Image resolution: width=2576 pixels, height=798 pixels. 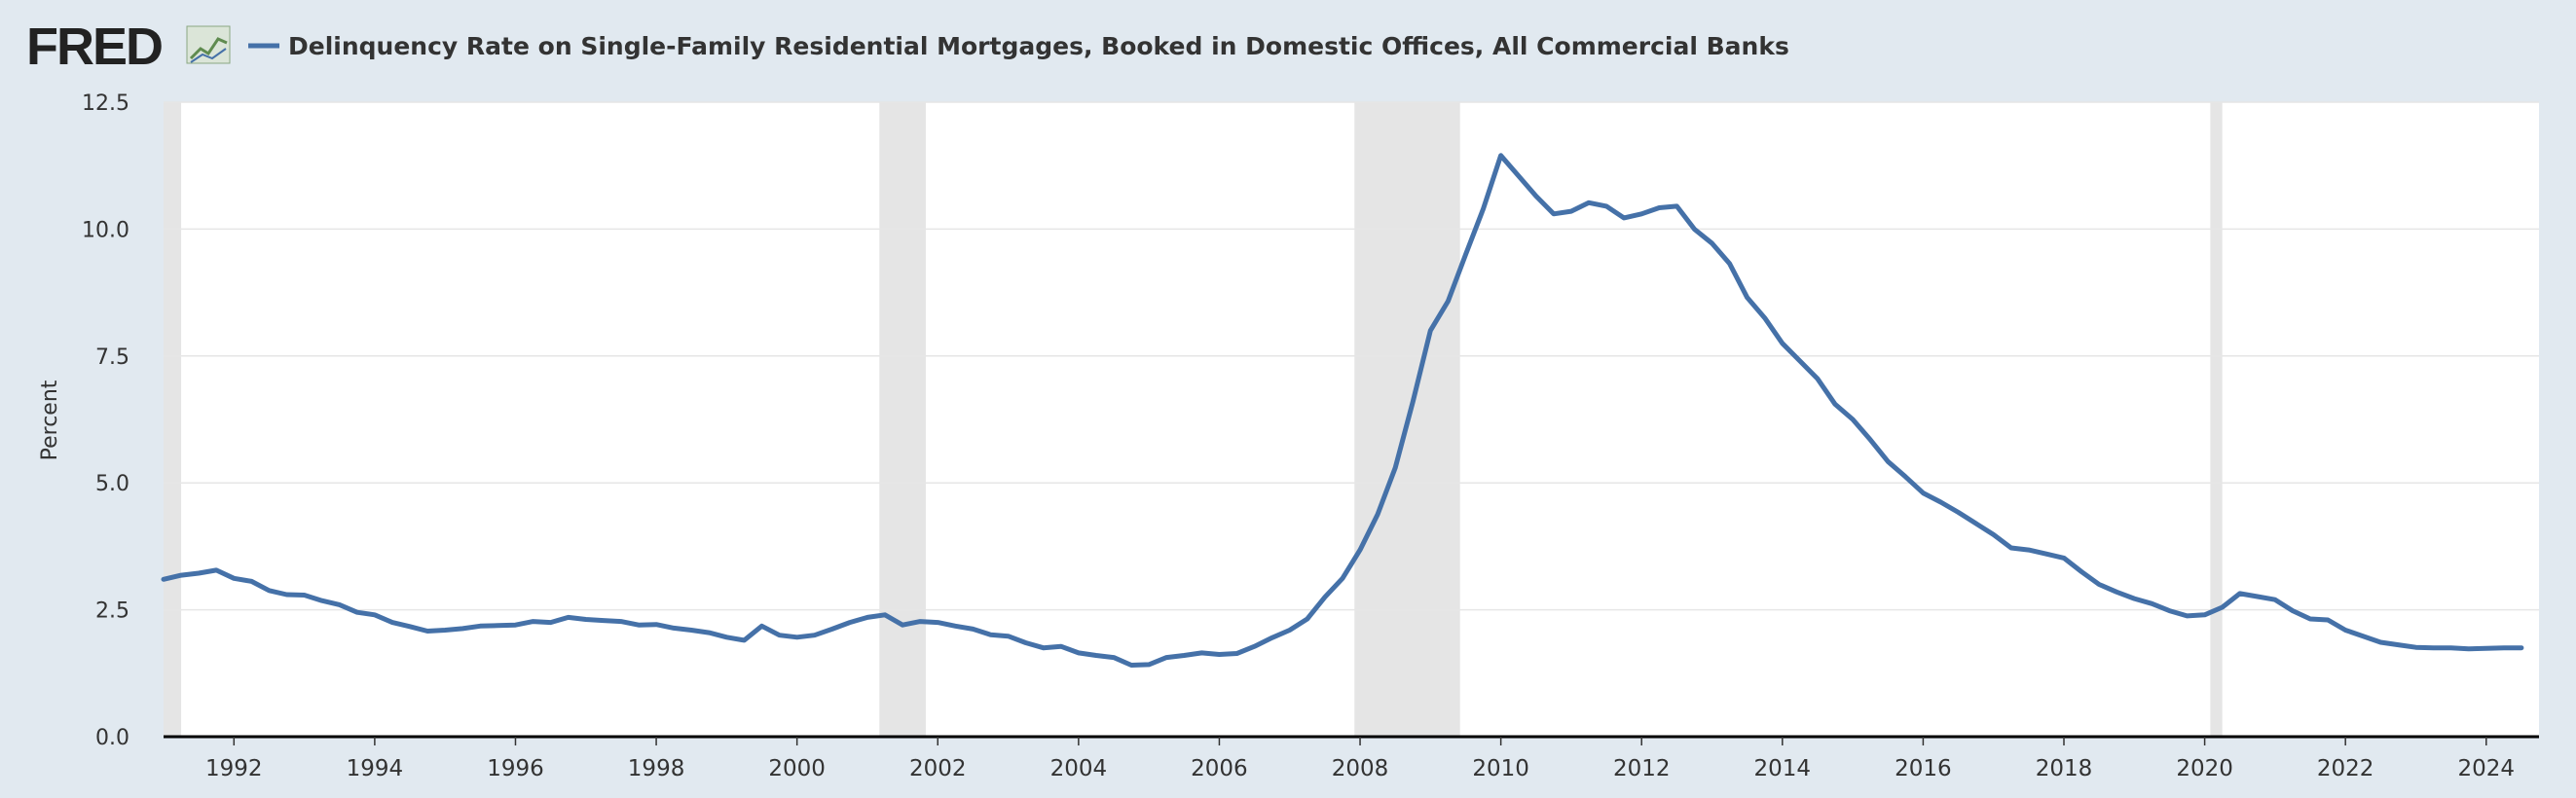 I want to click on y-tick-label: 2.5, so click(x=112, y=611).